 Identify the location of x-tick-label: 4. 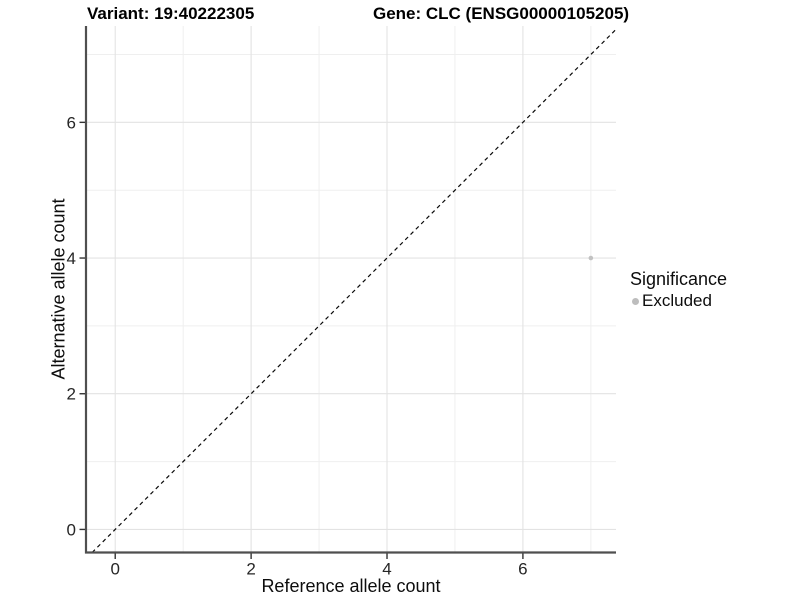
(386, 569).